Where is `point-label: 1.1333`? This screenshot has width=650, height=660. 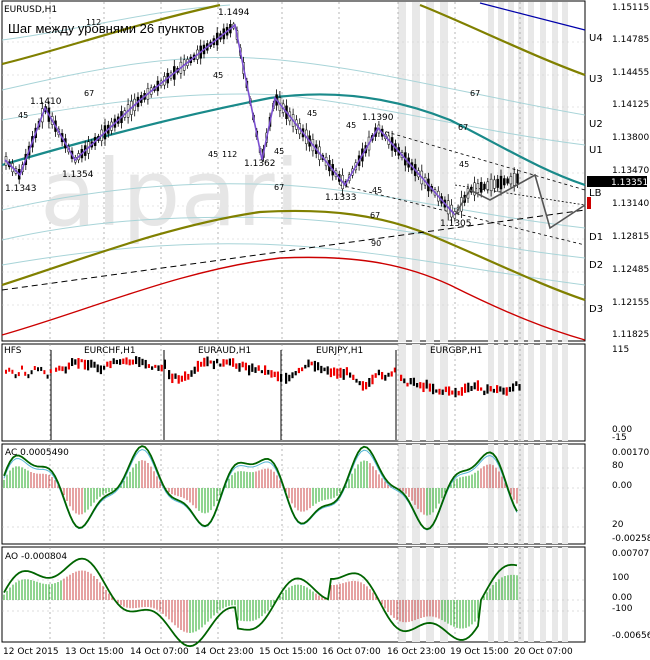
point-label: 1.1333 is located at coordinates (341, 198).